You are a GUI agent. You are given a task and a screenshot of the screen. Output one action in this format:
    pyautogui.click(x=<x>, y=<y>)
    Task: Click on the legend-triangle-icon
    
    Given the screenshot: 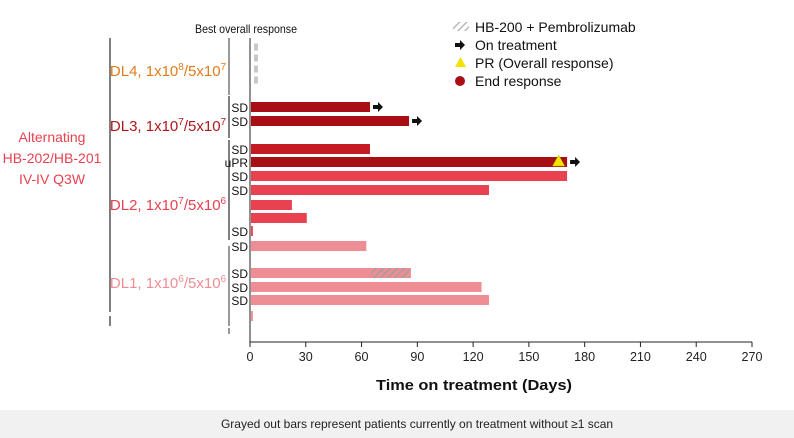 What is the action you would take?
    pyautogui.click(x=460, y=62)
    